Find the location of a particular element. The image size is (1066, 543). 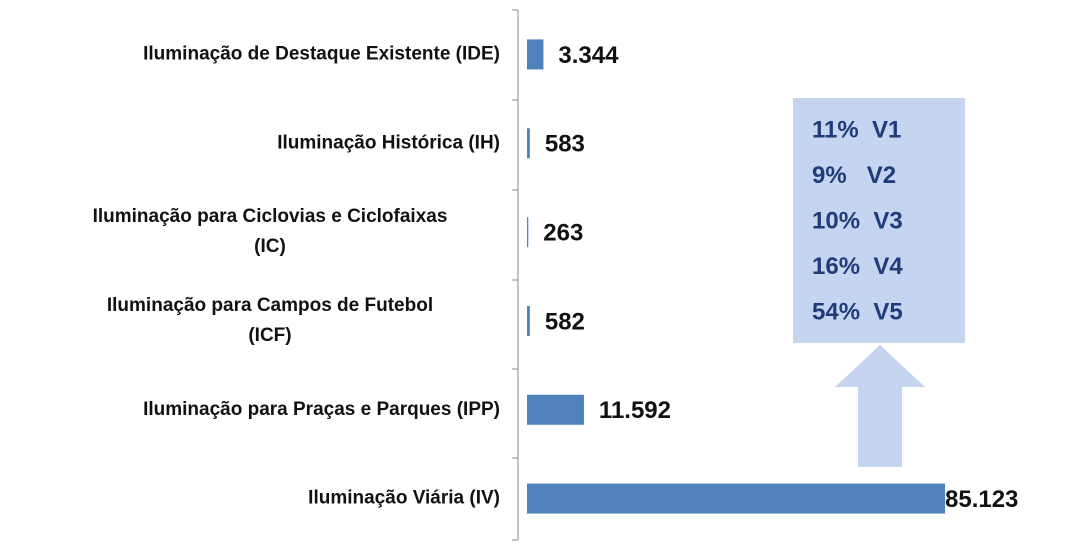

annotation: 9% V2 is located at coordinates (854, 175).